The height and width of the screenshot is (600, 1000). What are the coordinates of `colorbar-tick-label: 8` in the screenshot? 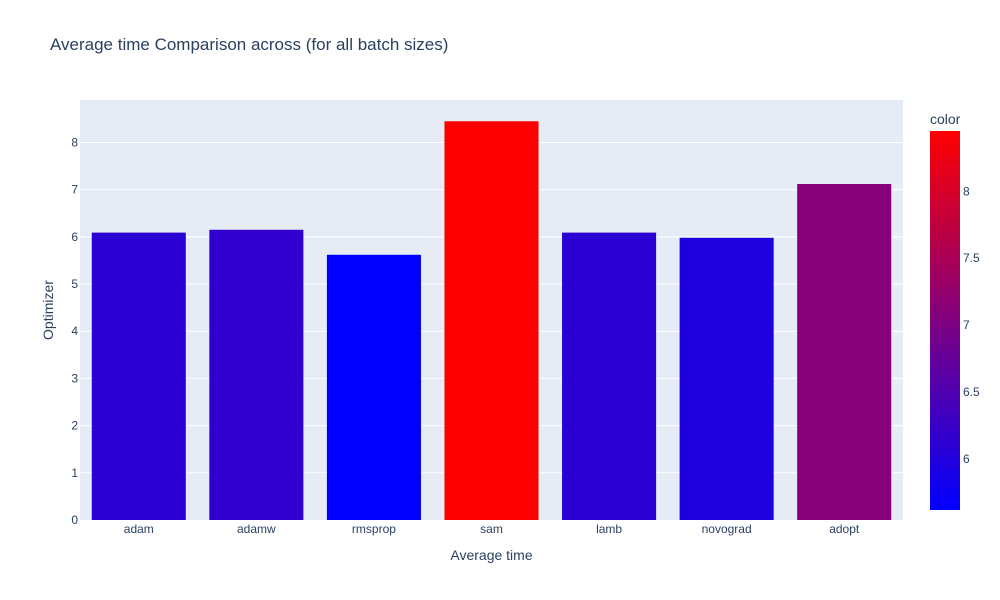 It's located at (966, 191).